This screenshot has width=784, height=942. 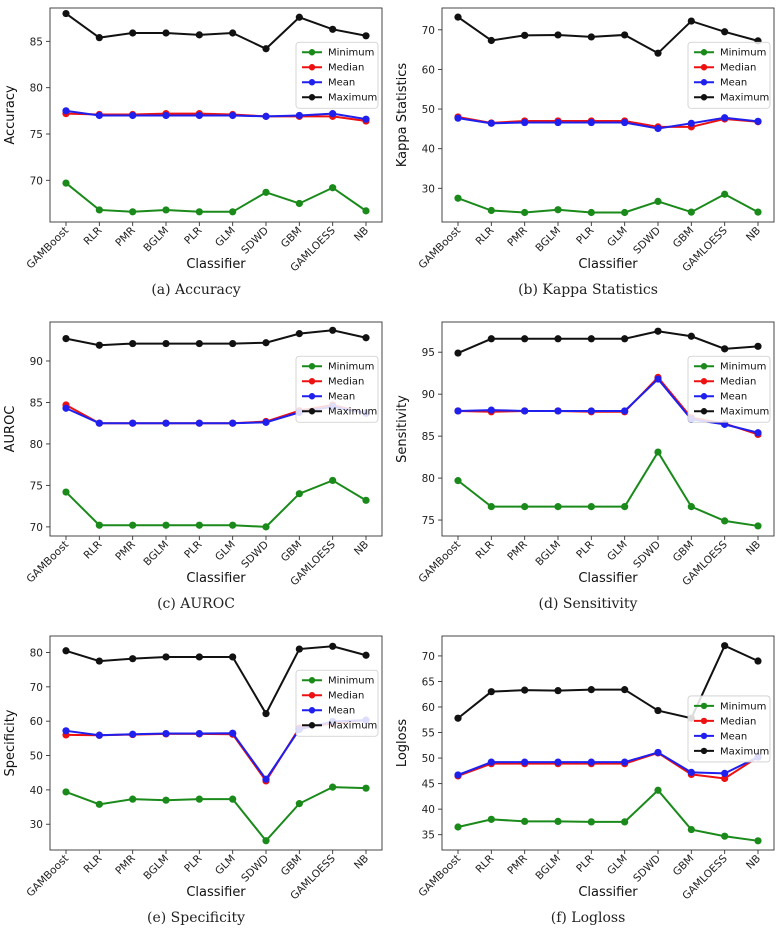 I want to click on legend-label-median: Median, so click(x=346, y=382).